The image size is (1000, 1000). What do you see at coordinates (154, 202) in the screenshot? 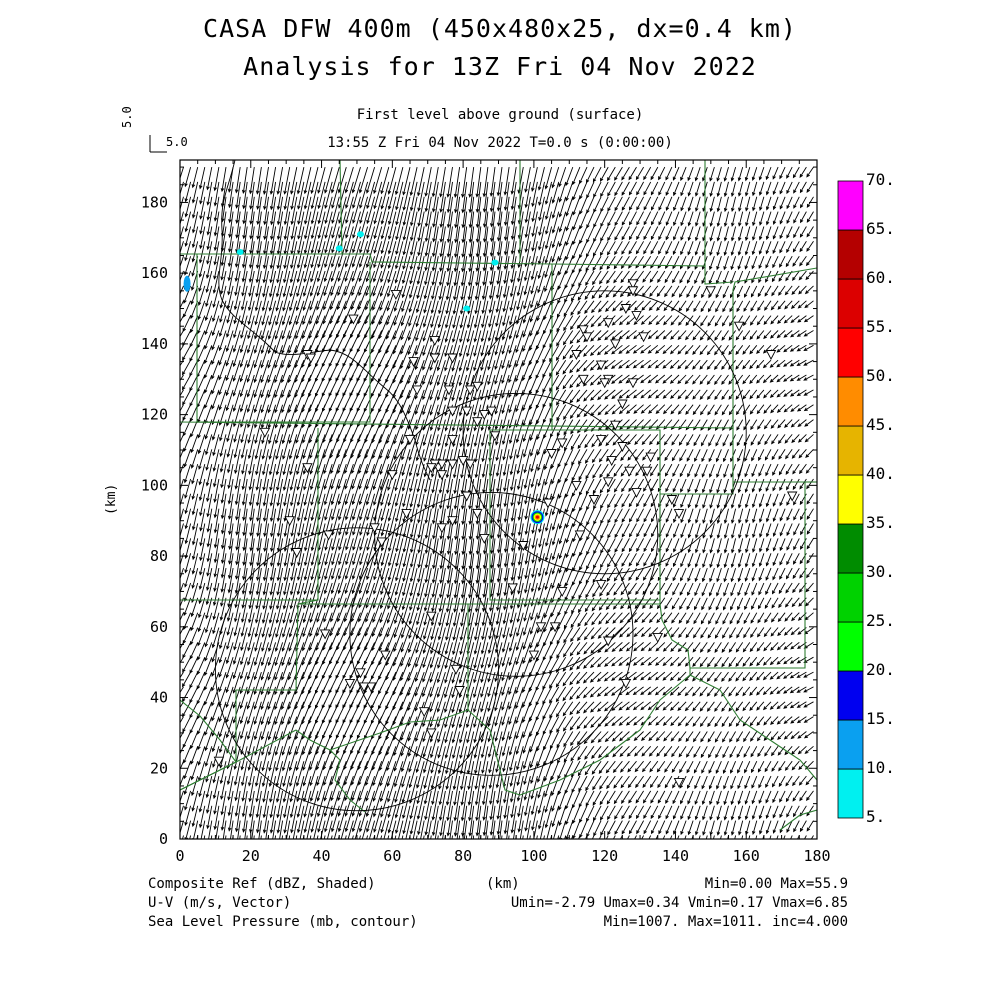
I see `y-tick-label: 180` at bounding box center [154, 202].